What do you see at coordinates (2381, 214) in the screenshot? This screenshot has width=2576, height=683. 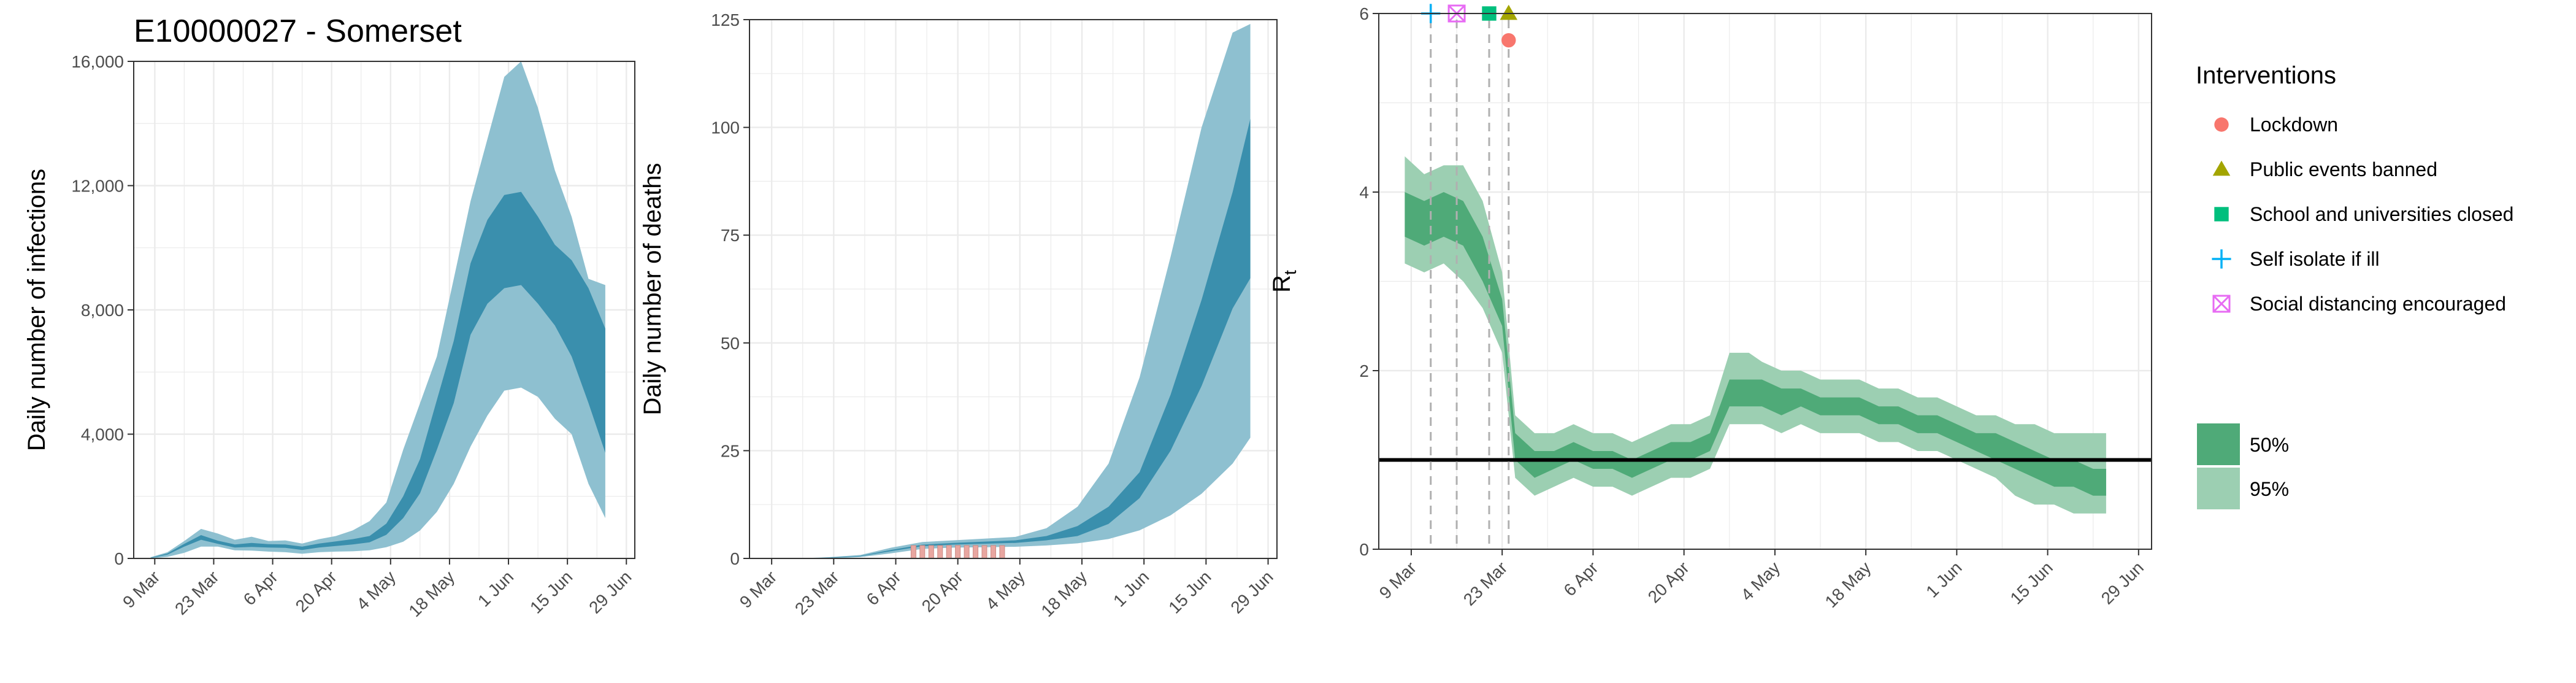 I see `legend-item-label: School and universities closed` at bounding box center [2381, 214].